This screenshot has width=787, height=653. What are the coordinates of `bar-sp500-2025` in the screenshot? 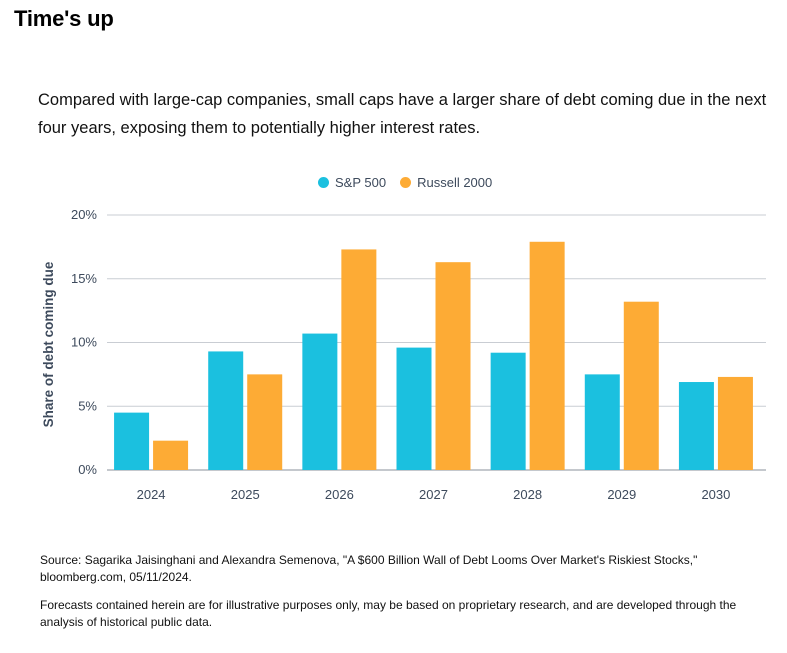 It's located at (226, 410).